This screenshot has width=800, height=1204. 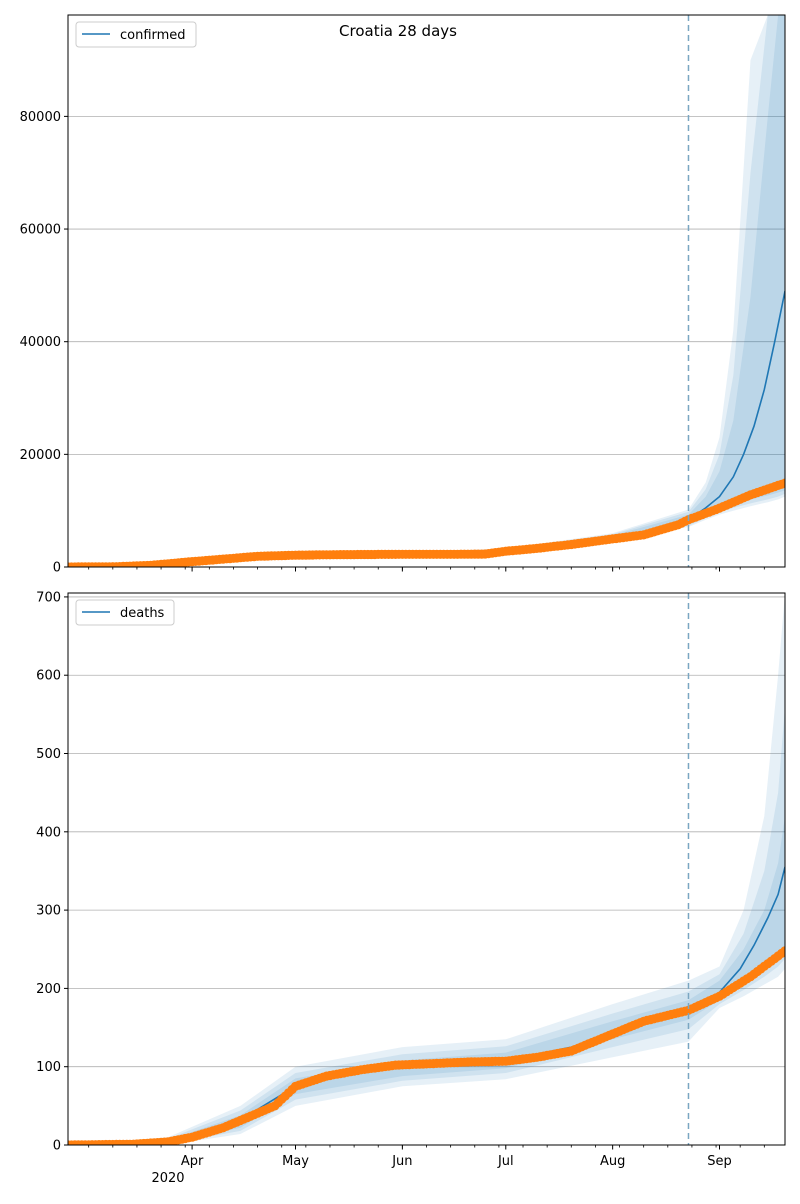 I want to click on confirmed-y-tick-label: 20000, so click(x=40, y=455).